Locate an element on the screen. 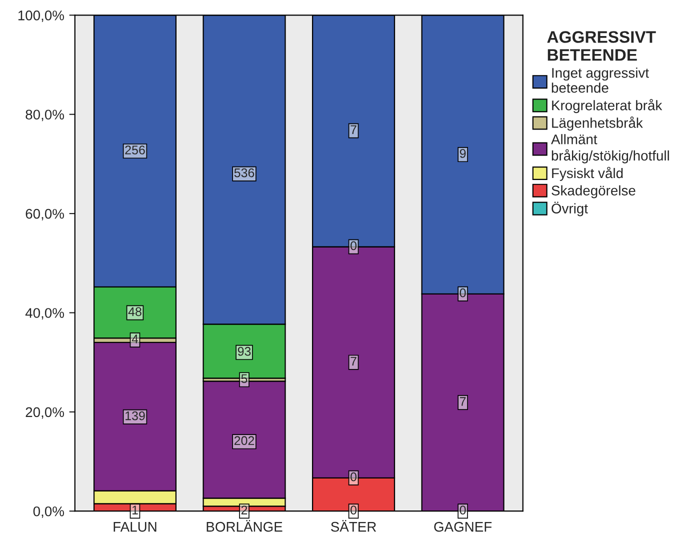 The height and width of the screenshot is (542, 700). y-tick-label: 80,0% is located at coordinates (45, 116).